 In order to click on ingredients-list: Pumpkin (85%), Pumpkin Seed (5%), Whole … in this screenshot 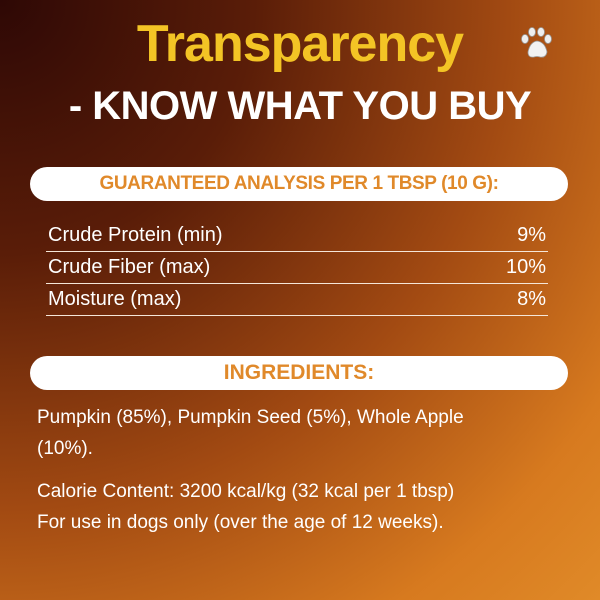, I will do `click(250, 433)`.